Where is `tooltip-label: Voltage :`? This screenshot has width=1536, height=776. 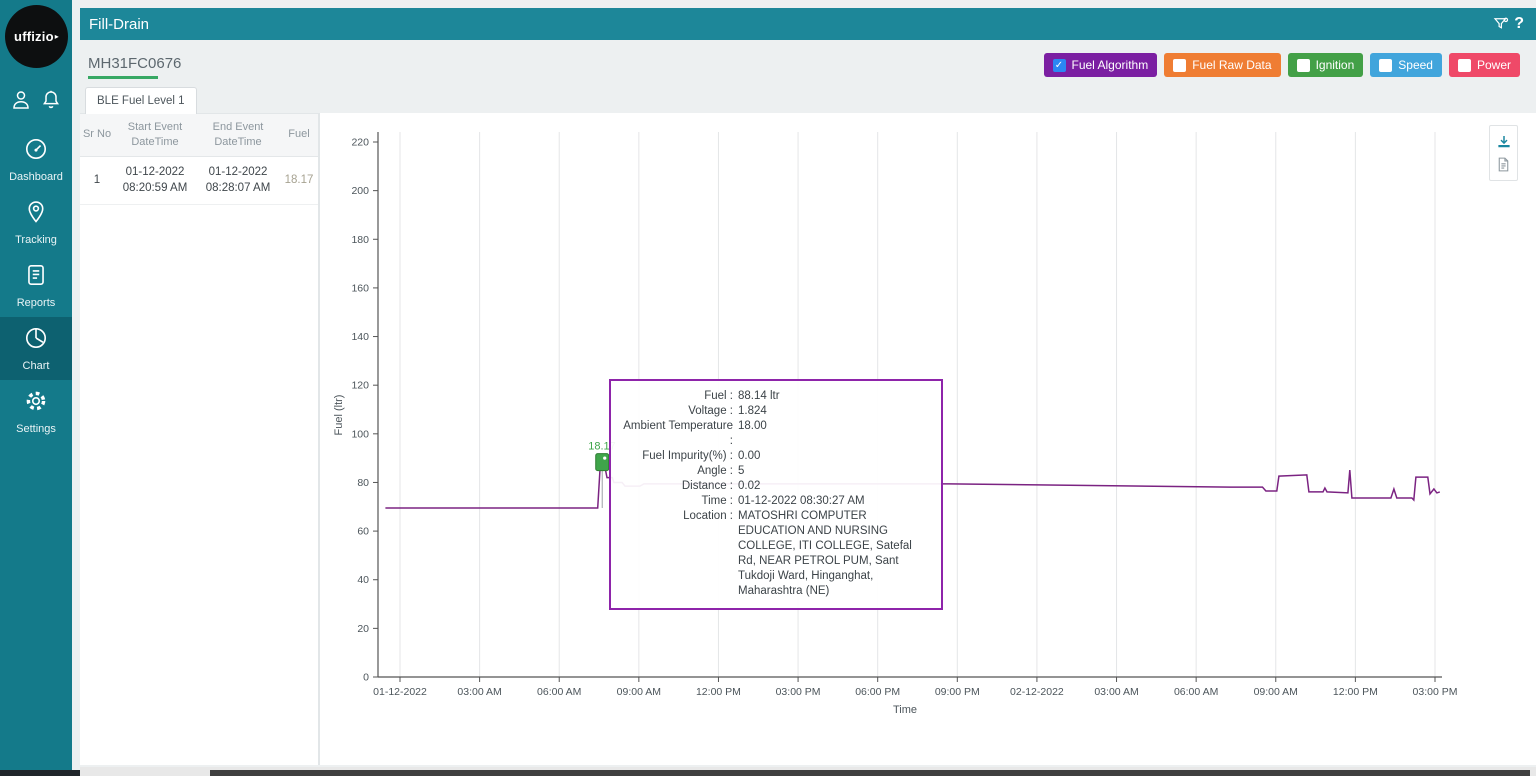
tooltip-label: Voltage : is located at coordinates (710, 411).